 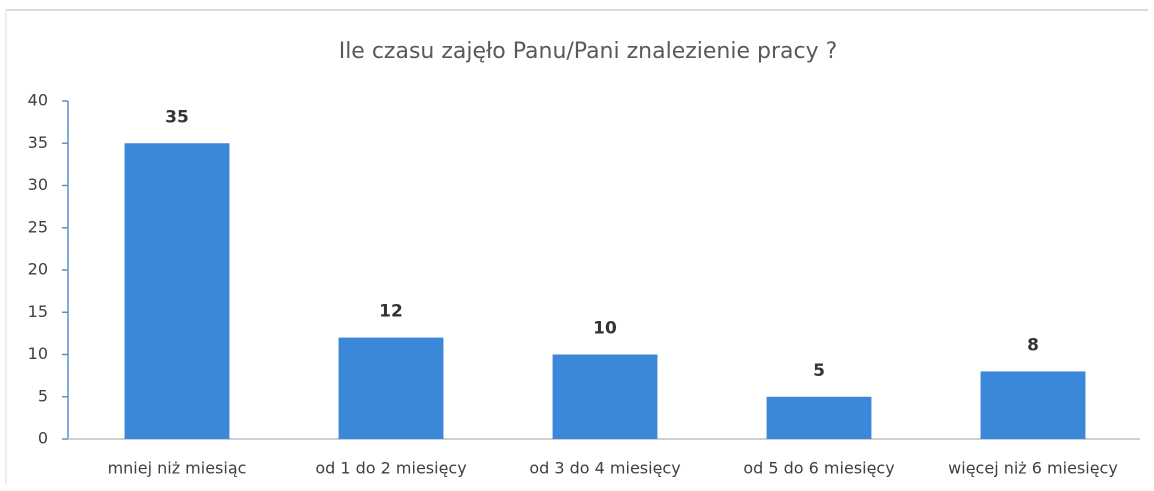 What do you see at coordinates (43, 438) in the screenshot?
I see `y-tick-label: 0` at bounding box center [43, 438].